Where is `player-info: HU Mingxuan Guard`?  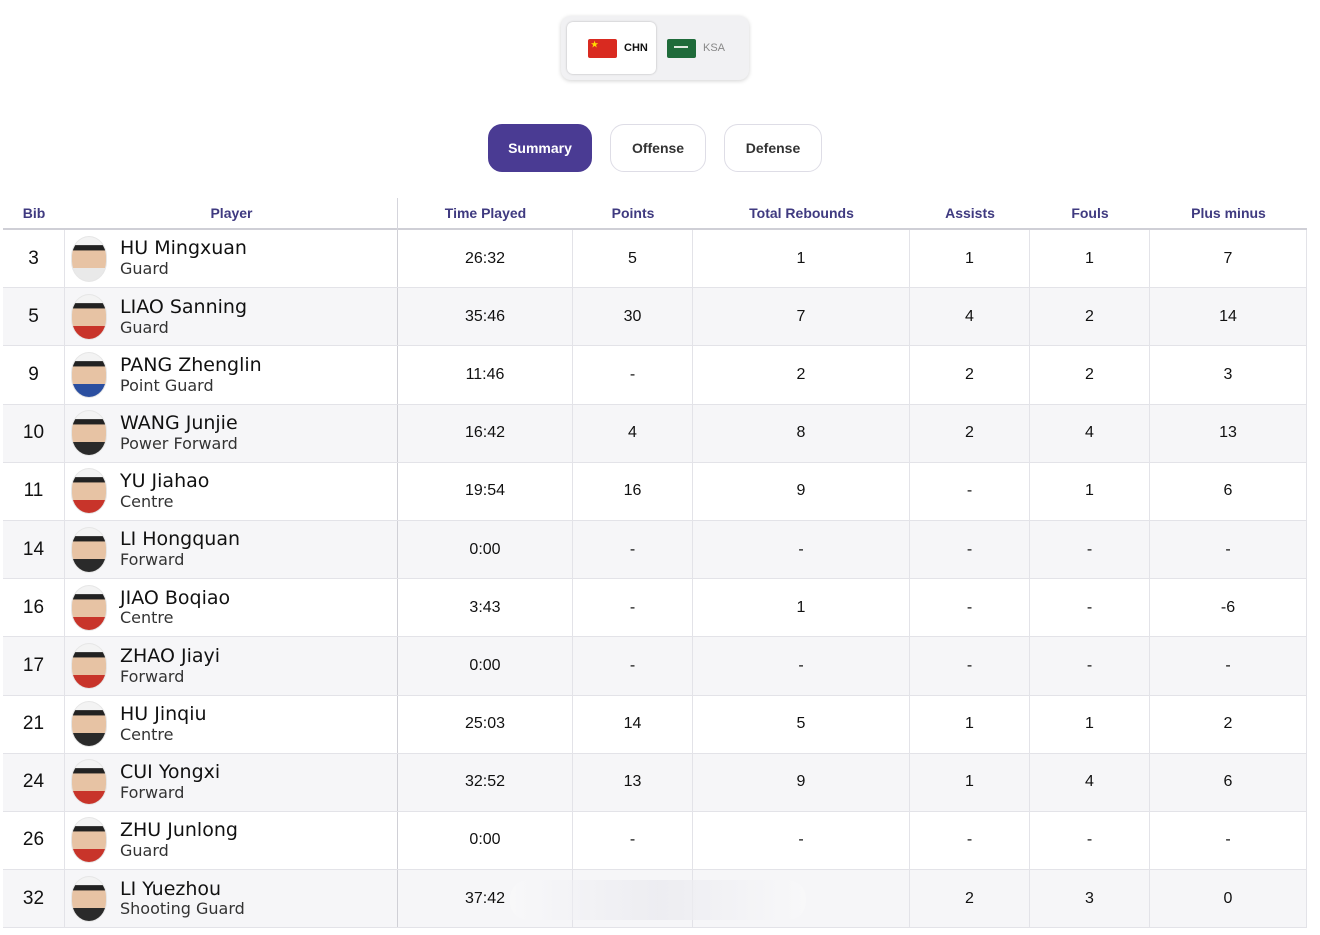
player-info: HU Mingxuan Guard is located at coordinates (183, 258).